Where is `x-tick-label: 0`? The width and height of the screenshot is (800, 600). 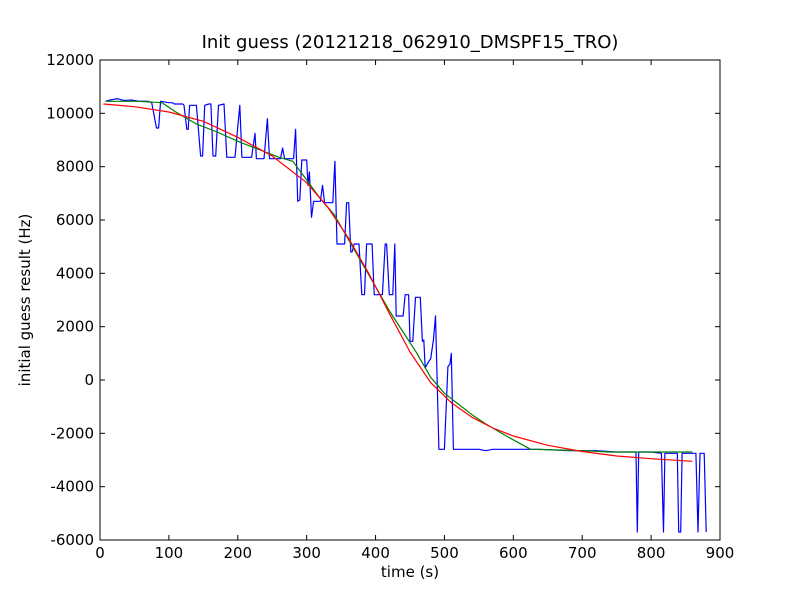
x-tick-label: 0 is located at coordinates (100, 553).